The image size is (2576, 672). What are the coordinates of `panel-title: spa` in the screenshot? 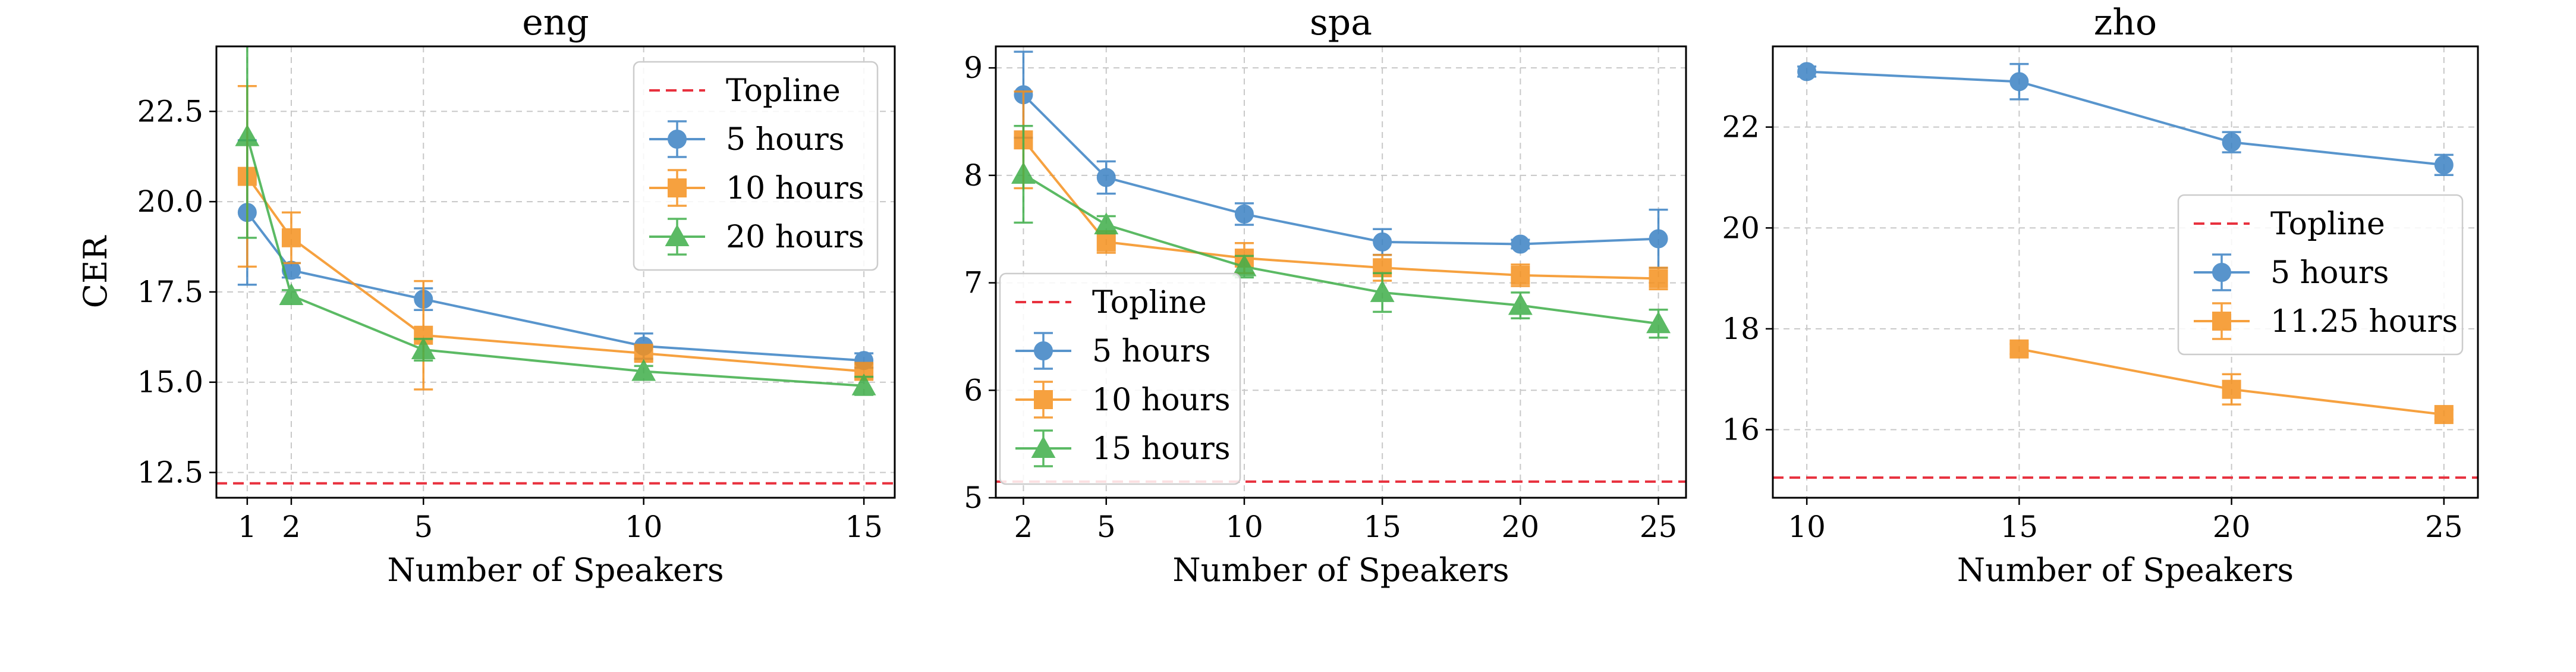 It's located at (1341, 22).